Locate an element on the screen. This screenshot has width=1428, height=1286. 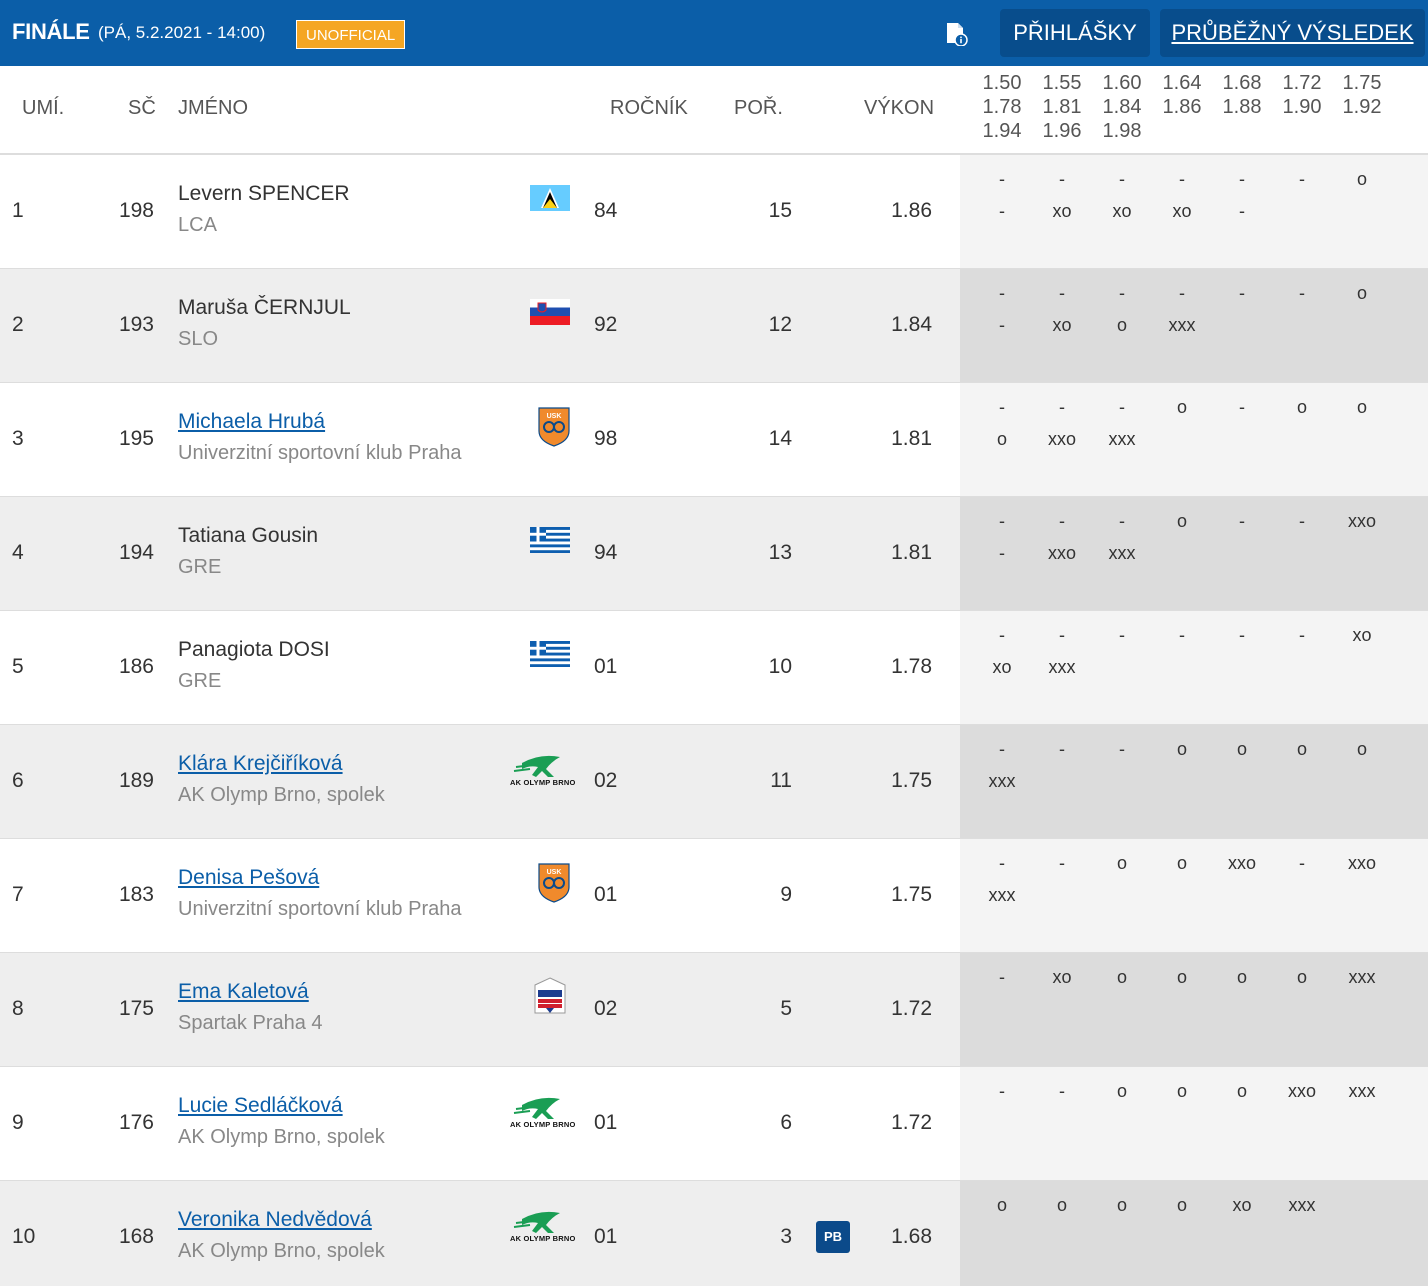
bib-number: 176 is located at coordinates (136, 1122).